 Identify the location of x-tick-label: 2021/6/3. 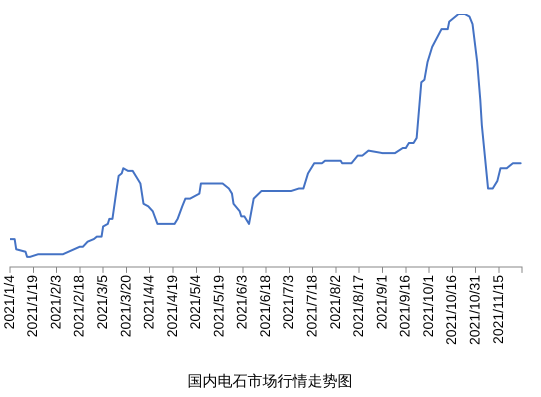
(242, 302).